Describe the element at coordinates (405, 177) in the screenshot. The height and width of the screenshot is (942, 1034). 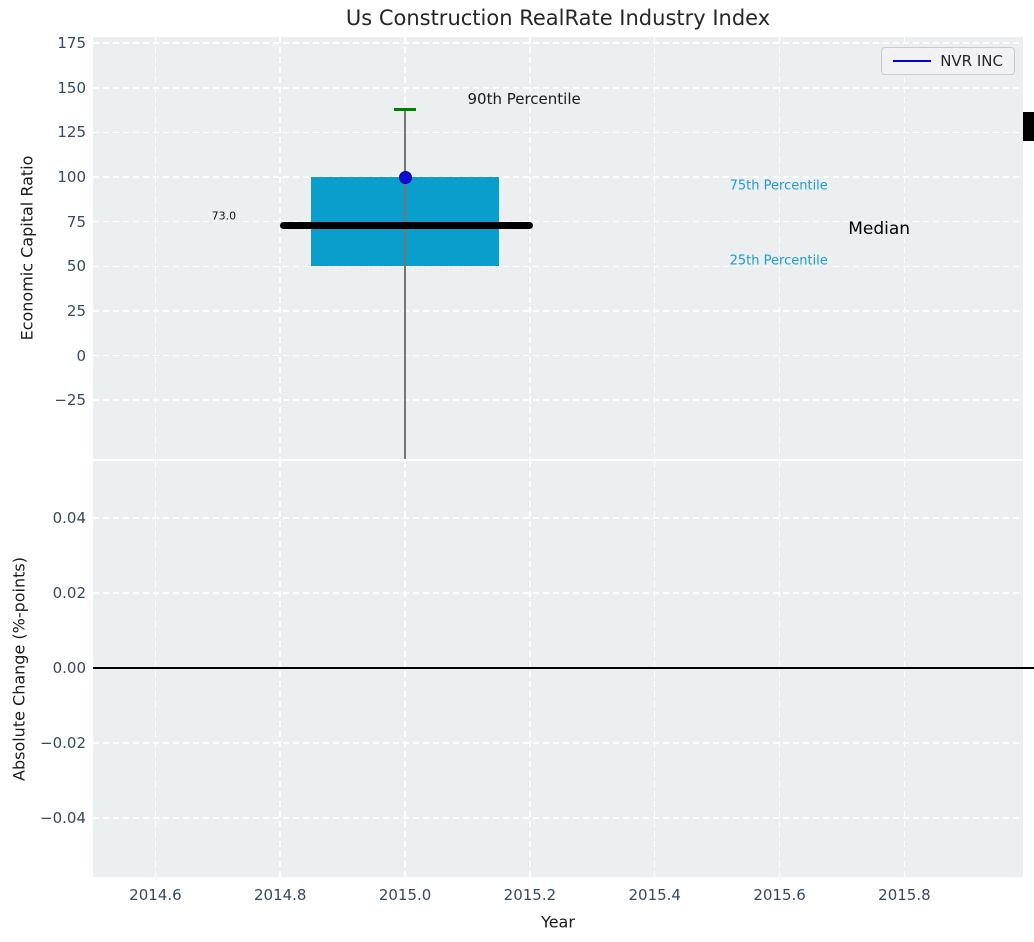
I see `company-data-point` at that location.